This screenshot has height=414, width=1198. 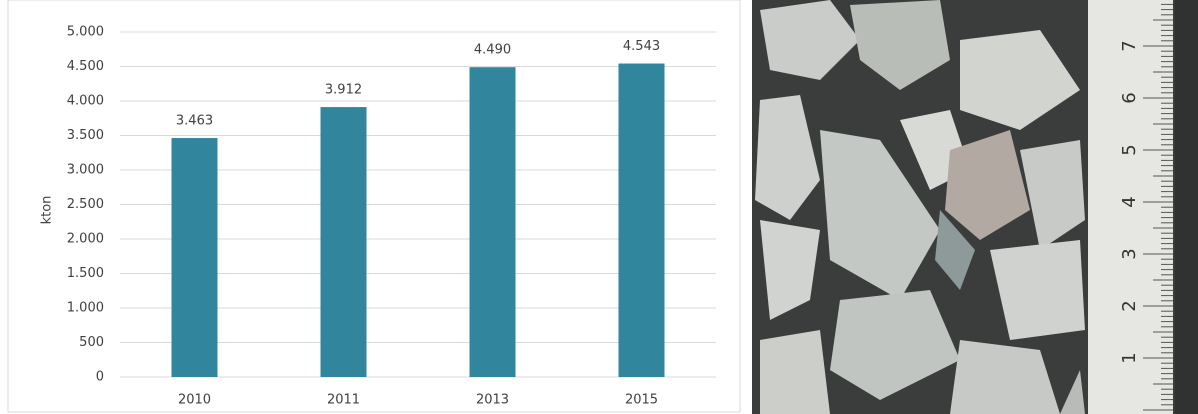 What do you see at coordinates (343, 90) in the screenshot?
I see `value-label: 3.912` at bounding box center [343, 90].